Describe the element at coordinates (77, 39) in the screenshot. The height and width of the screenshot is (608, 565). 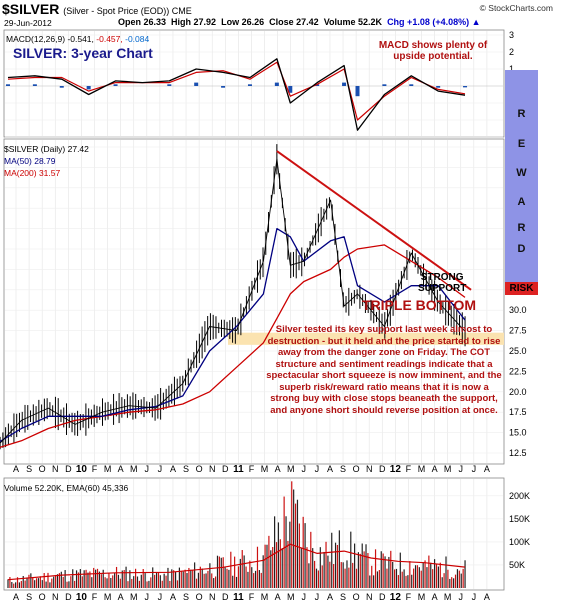
I see `macd-legend: MACD(12,26,9) -0.541, -0.457, -0.084` at that location.